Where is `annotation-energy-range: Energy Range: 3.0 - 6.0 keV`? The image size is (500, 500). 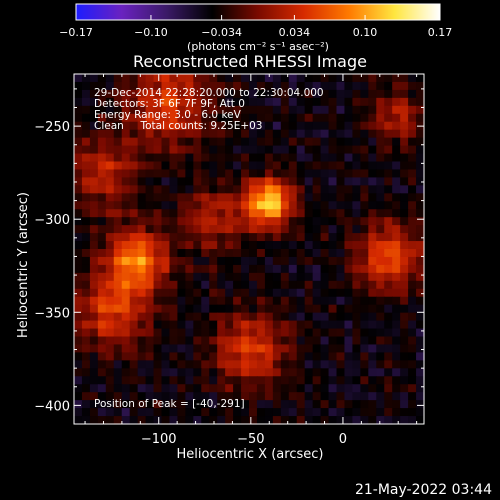 annotation-energy-range: Energy Range: 3.0 - 6.0 keV is located at coordinates (168, 115).